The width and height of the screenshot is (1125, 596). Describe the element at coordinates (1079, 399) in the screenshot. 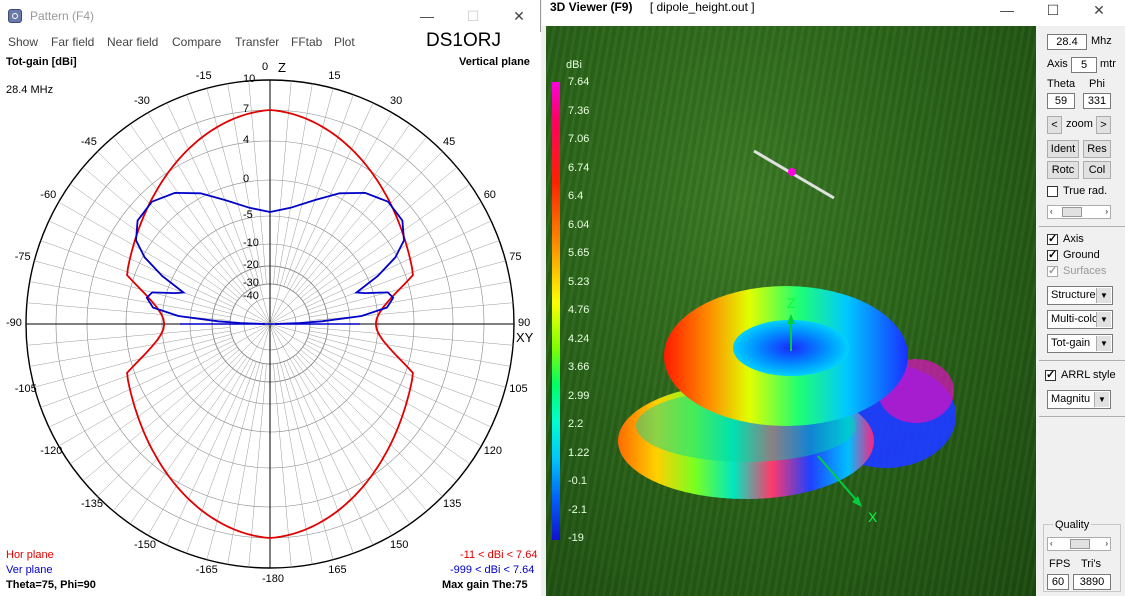

I see `magnitude-dropdown: Magnitu ▼` at that location.